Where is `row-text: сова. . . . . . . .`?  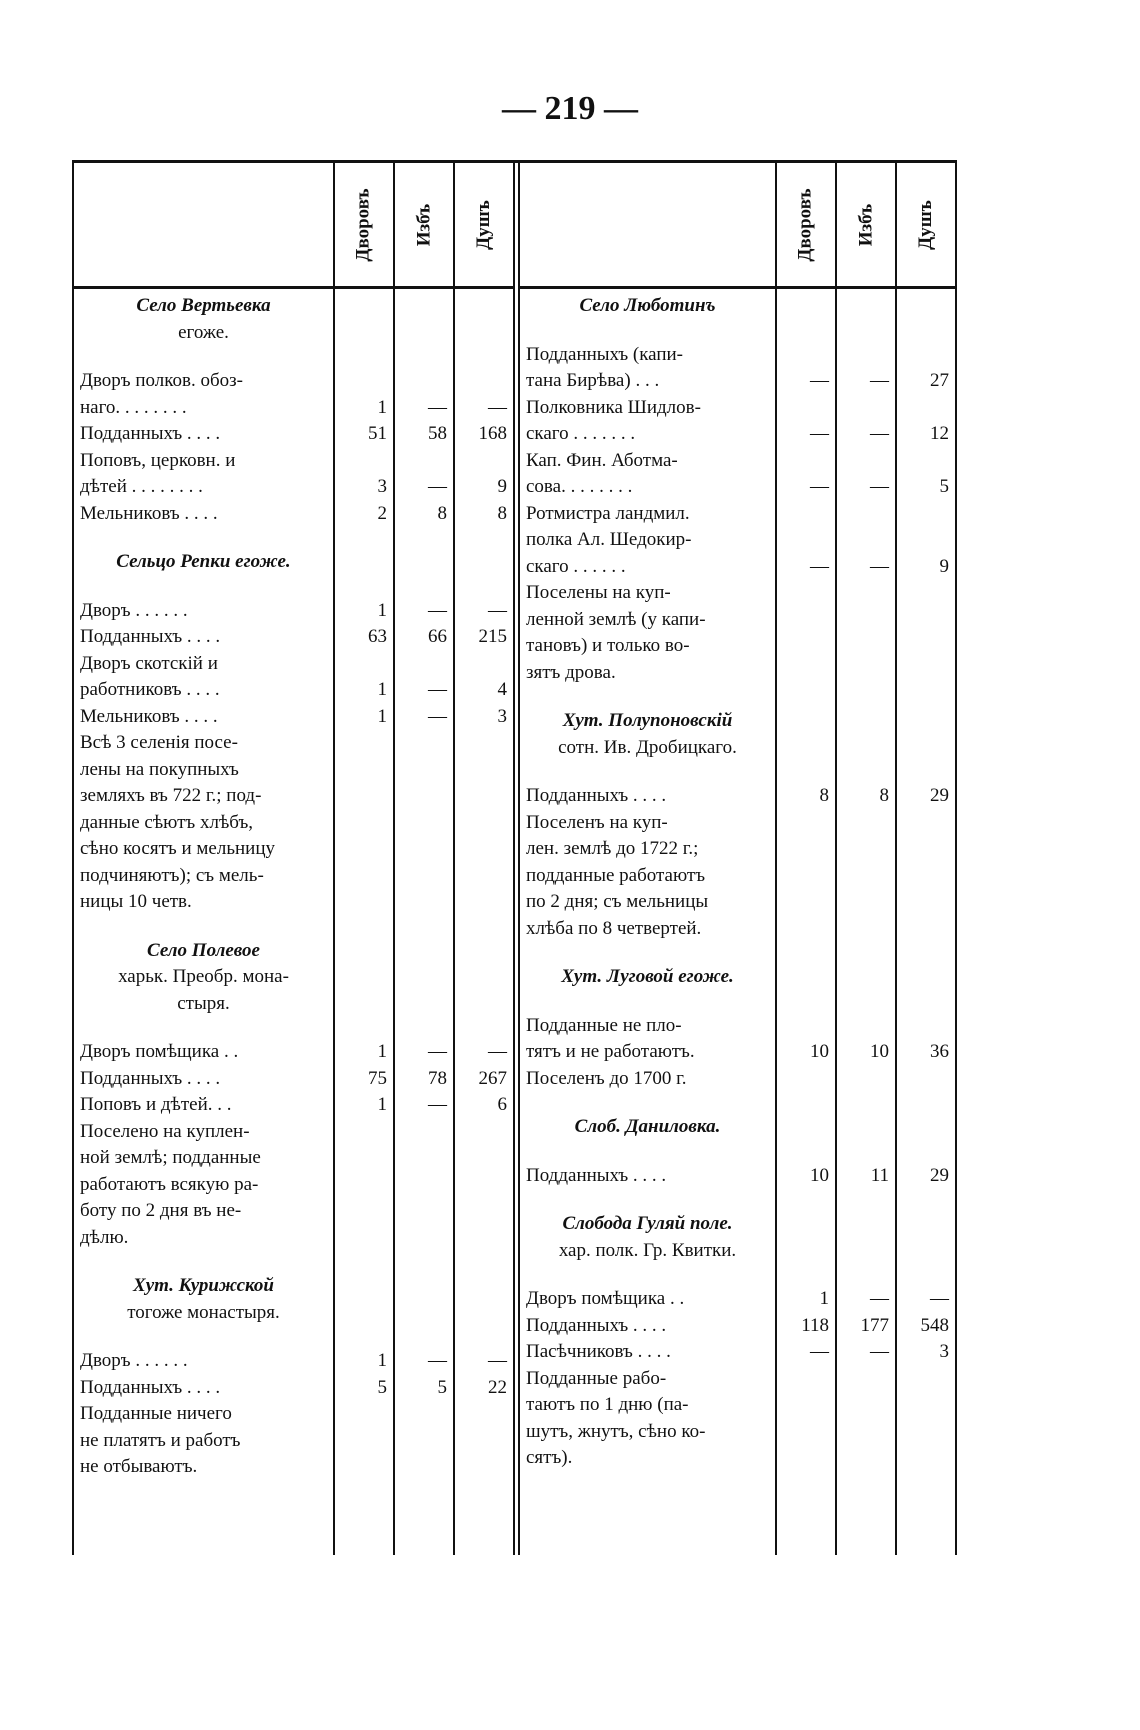
row-text: сова. . . . . . . . is located at coordinates (579, 486).